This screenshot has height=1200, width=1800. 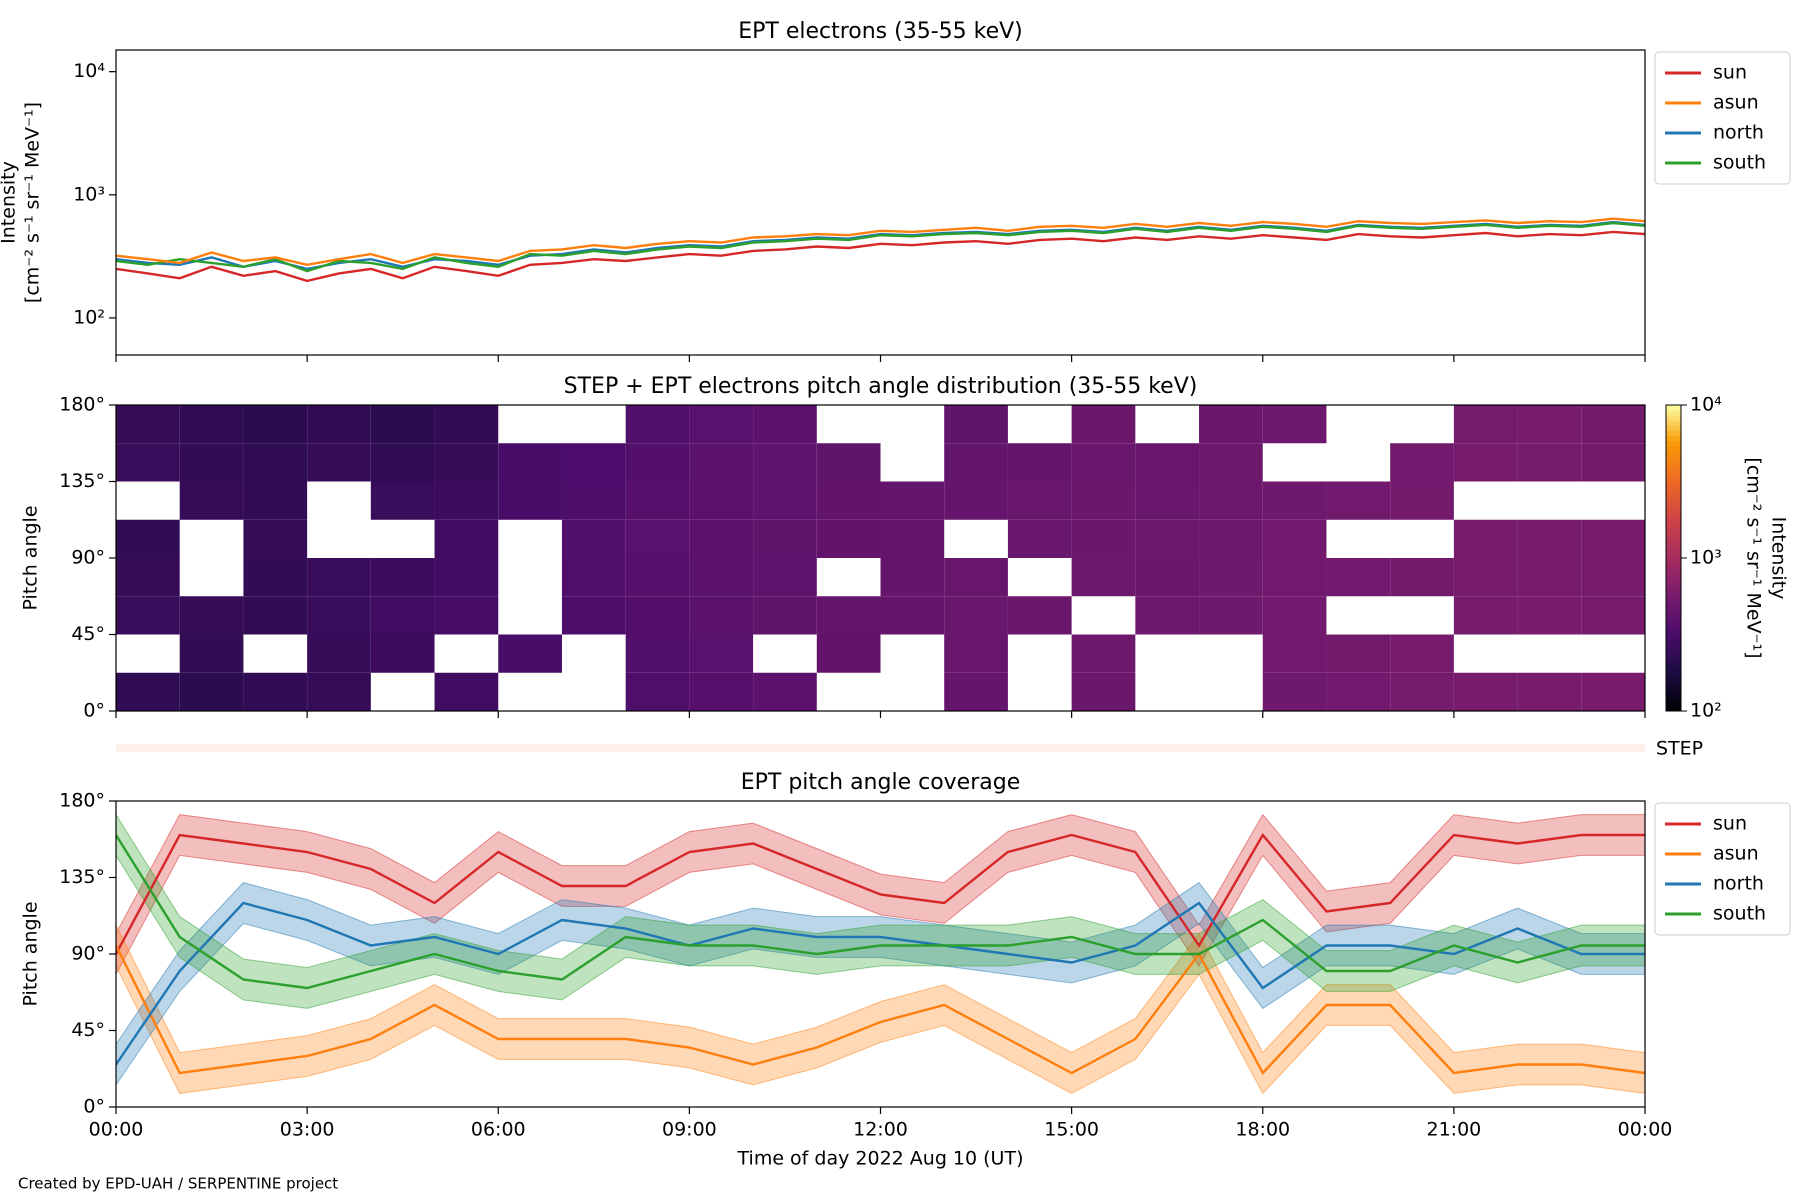 I want to click on x-tick-label: 09:00, so click(x=689, y=1130).